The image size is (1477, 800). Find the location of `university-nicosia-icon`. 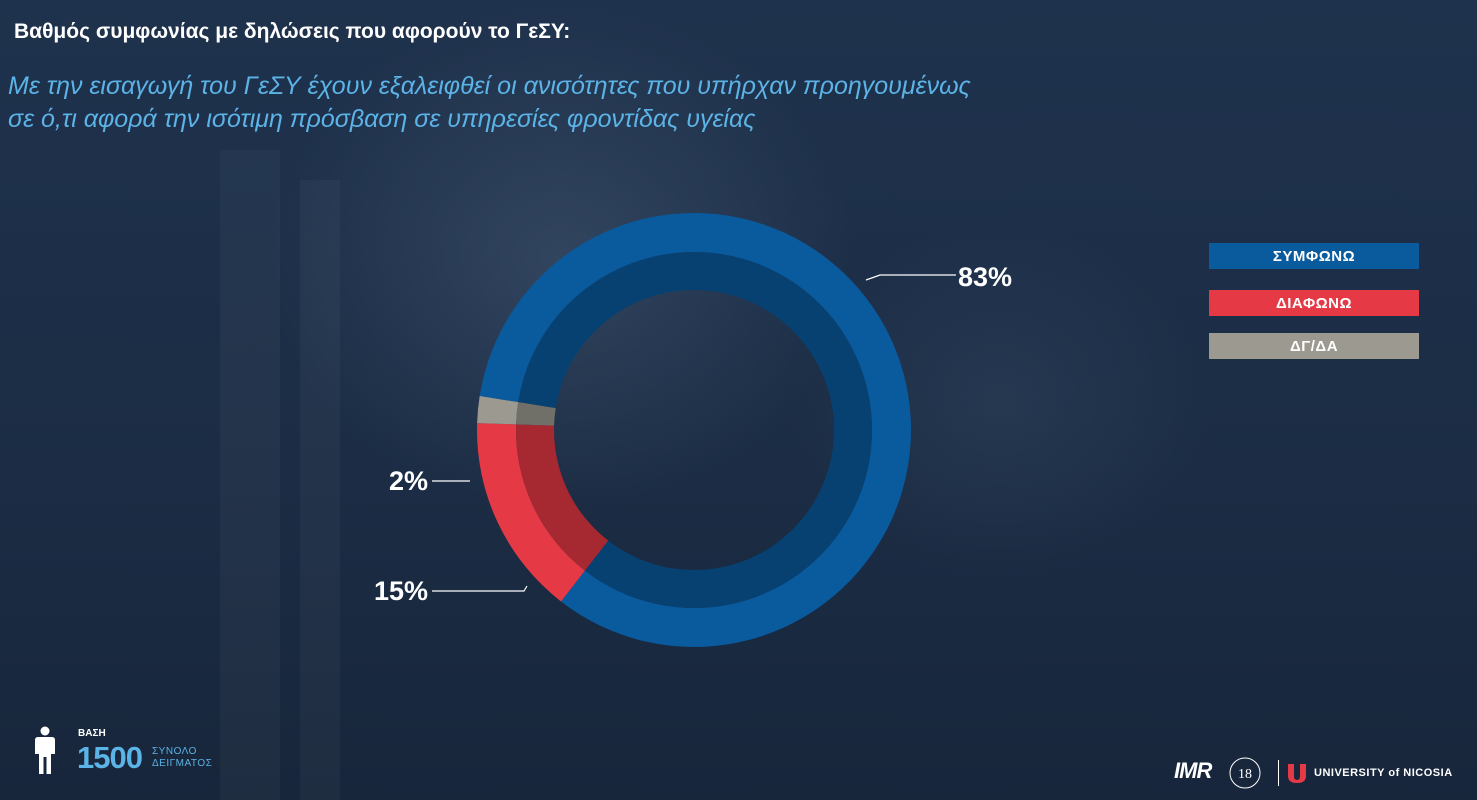

university-nicosia-icon is located at coordinates (1297, 773).